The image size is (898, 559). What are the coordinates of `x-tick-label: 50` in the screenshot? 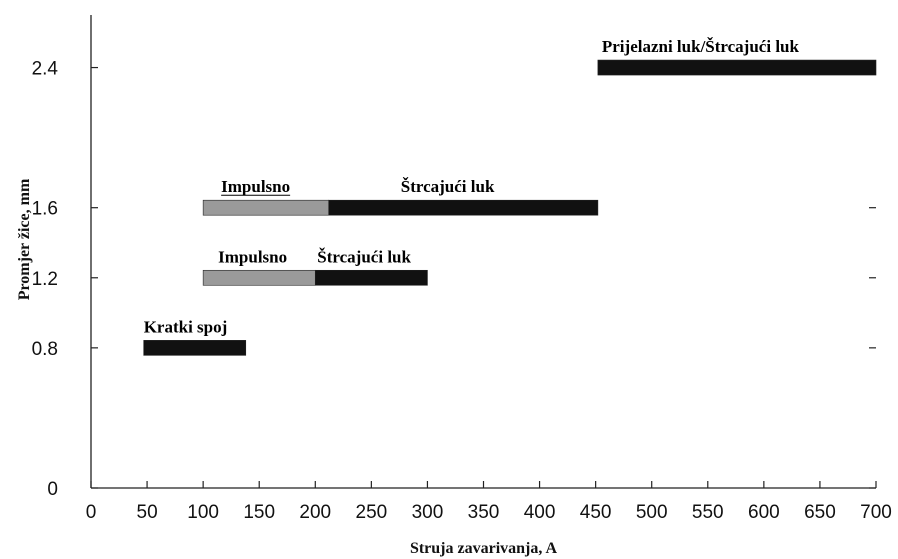 It's located at (147, 512).